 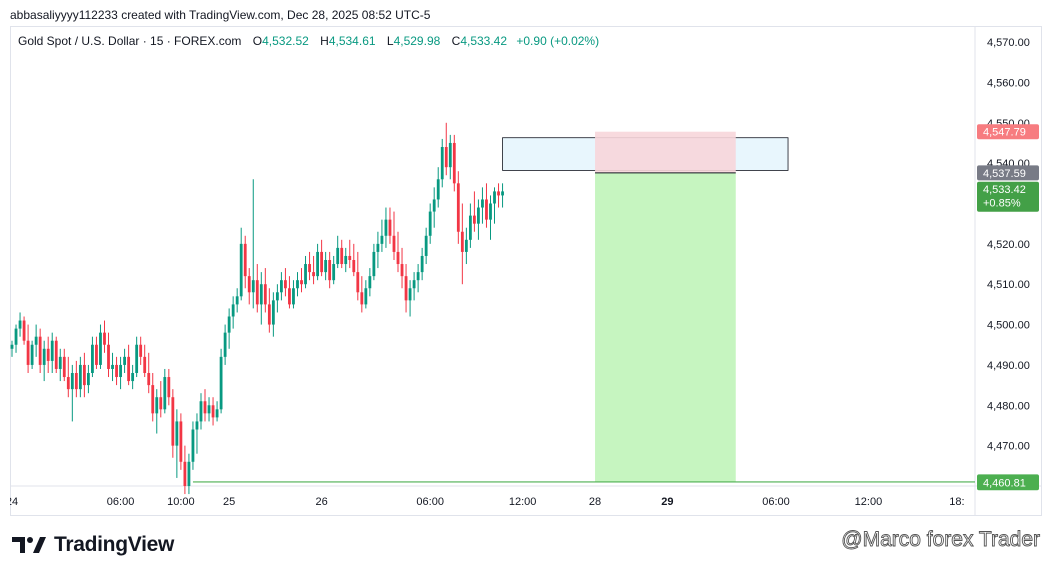 What do you see at coordinates (956, 502) in the screenshot?
I see `x-tick-label: 18:` at bounding box center [956, 502].